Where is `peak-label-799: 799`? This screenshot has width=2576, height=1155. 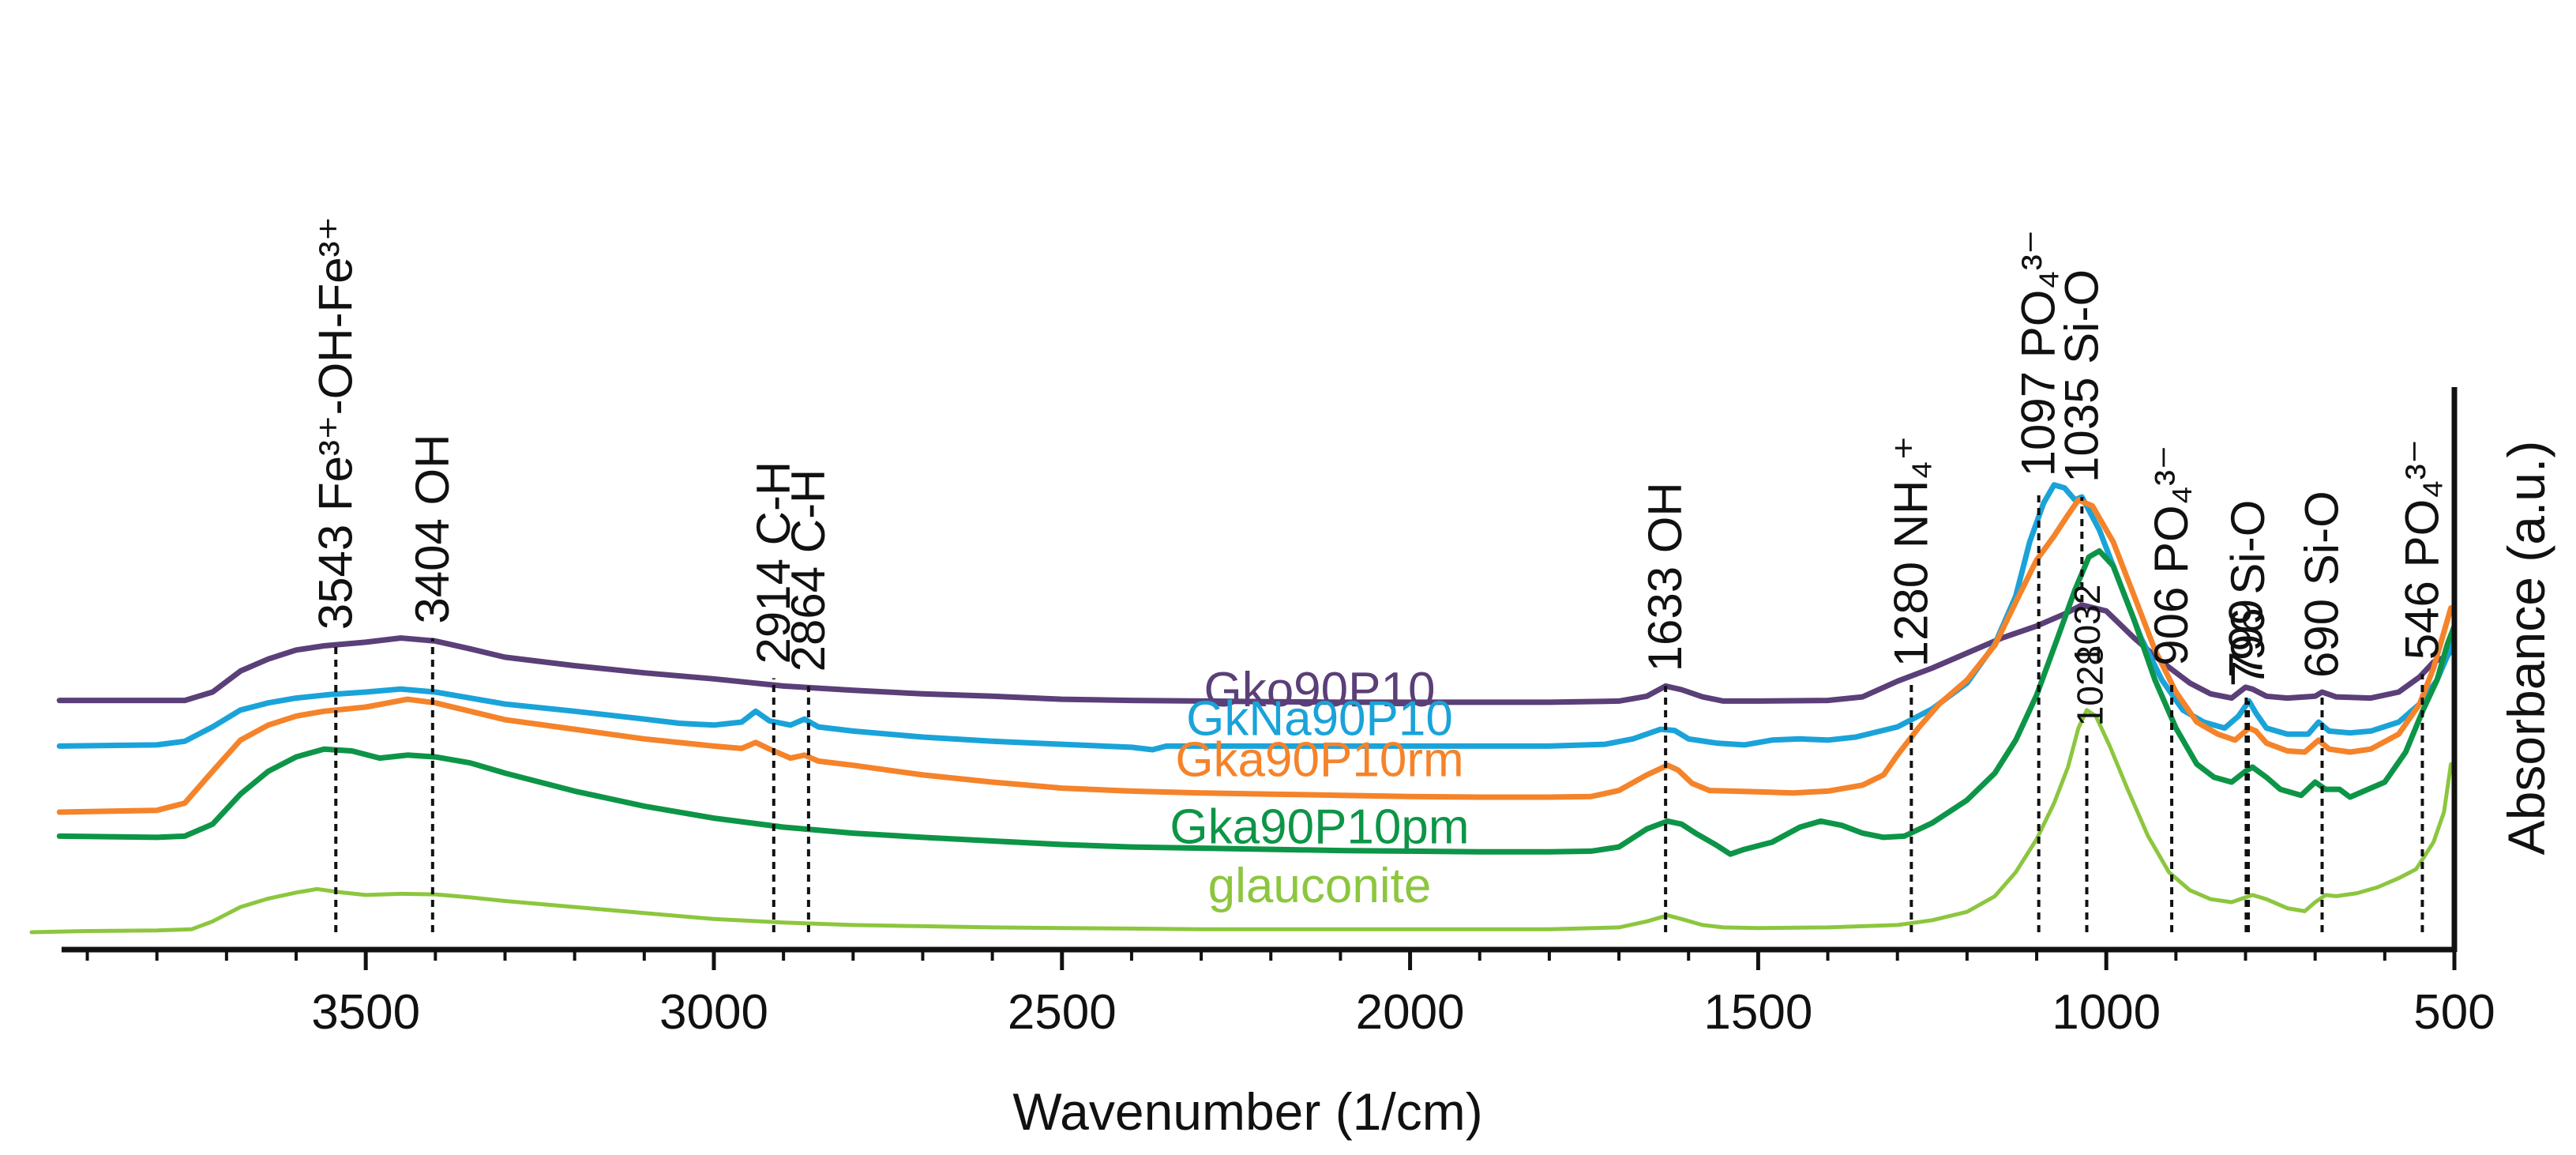
peak-label-799: 799 is located at coordinates (2245, 638).